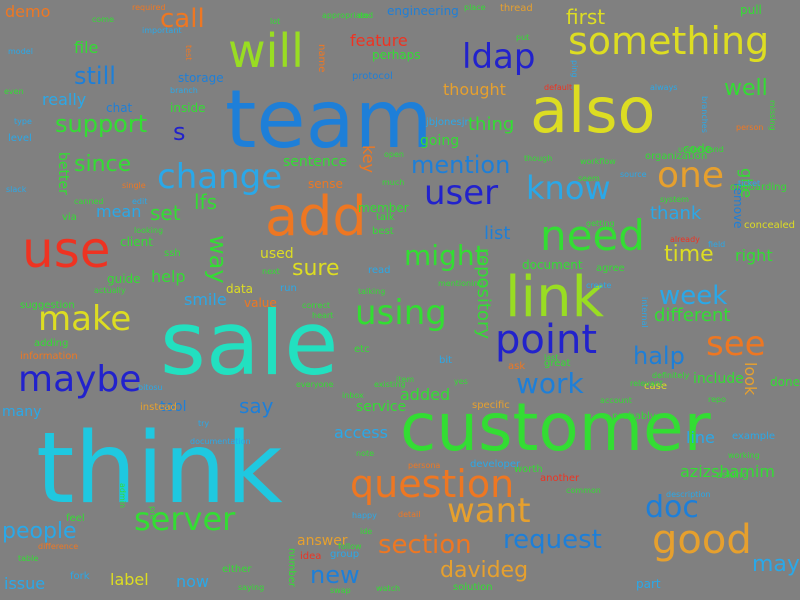  I want to click on word: name, so click(321, 58).